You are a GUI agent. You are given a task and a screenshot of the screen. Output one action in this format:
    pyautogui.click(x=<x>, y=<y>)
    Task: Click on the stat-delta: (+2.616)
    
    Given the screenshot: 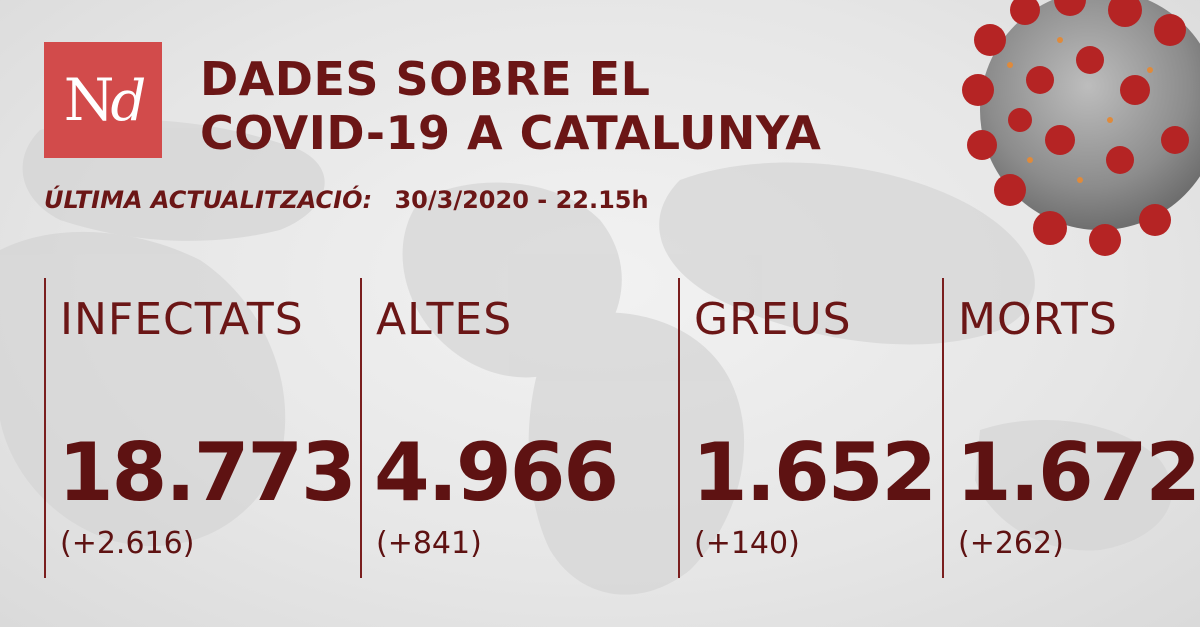 What is the action you would take?
    pyautogui.click(x=127, y=543)
    